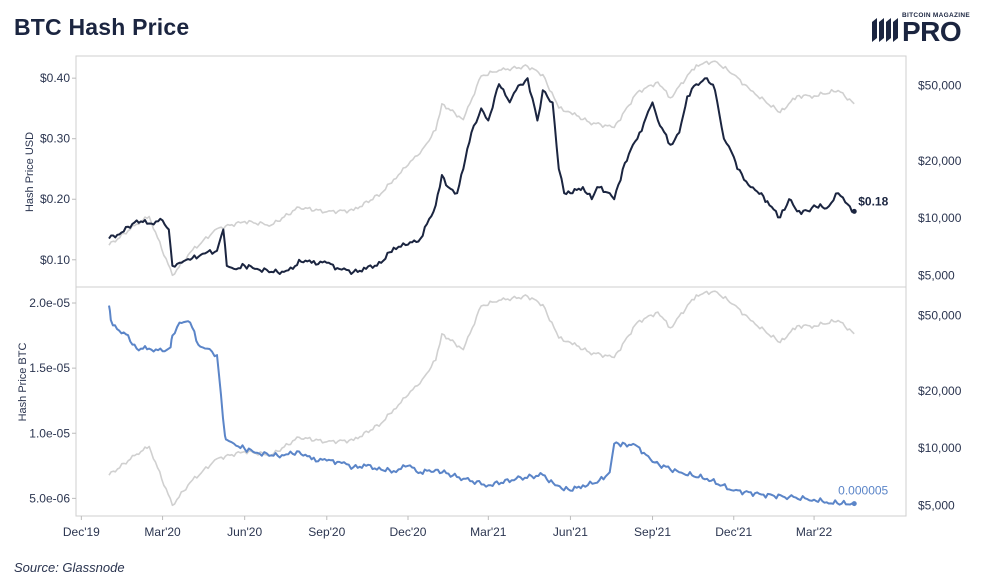  I want to click on y-tick-label: $0.10, so click(55, 260).